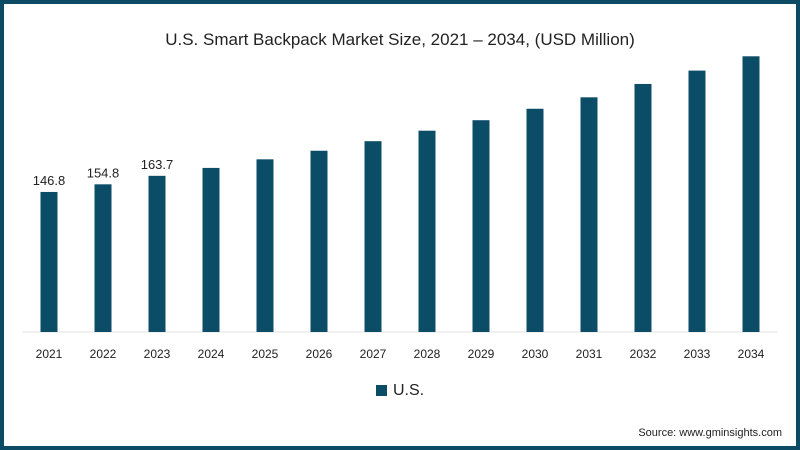  Describe the element at coordinates (211, 354) in the screenshot. I see `x-tick-label: 2024` at that location.